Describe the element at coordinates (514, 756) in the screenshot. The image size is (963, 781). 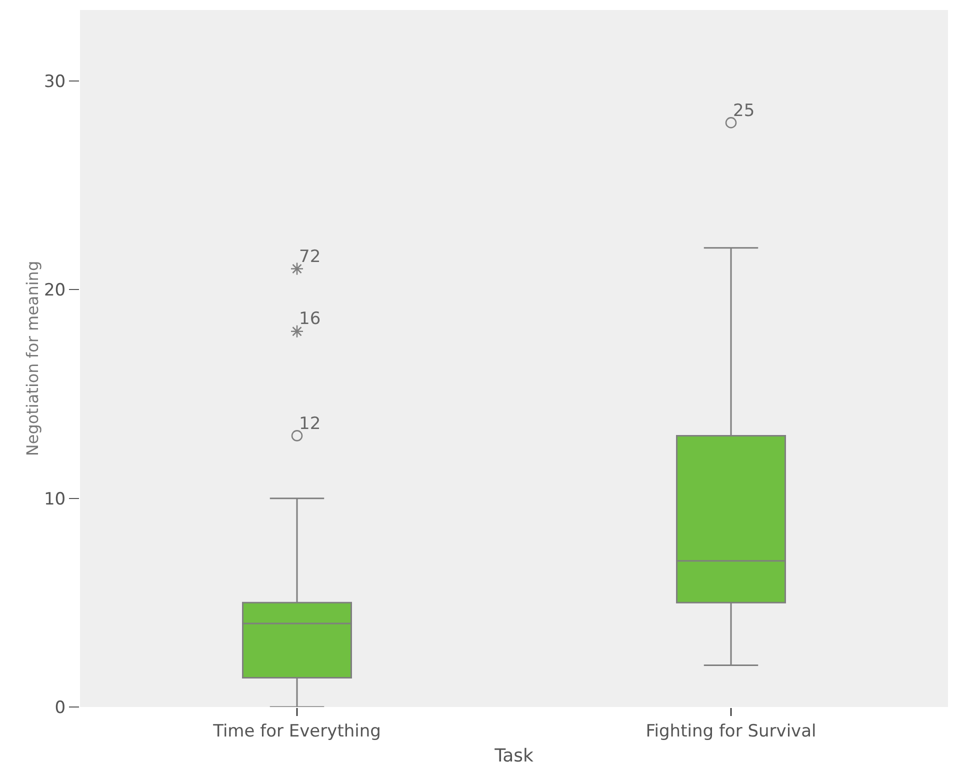
I see `x-axis-title: Task` at that location.